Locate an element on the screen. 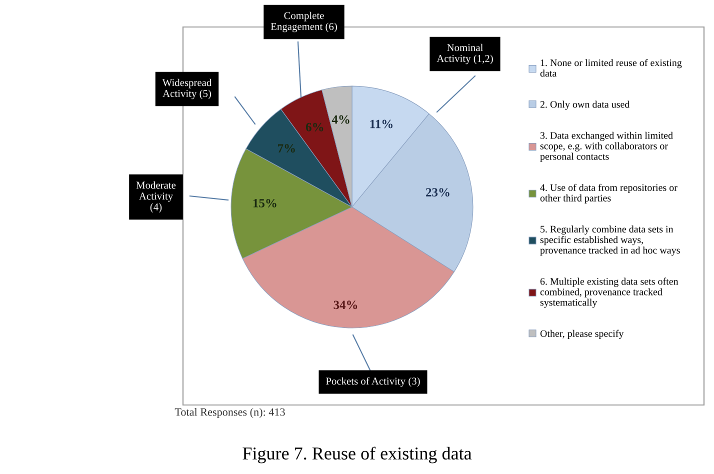 The image size is (714, 474). legend-label: Other, please specify is located at coordinates (582, 335).